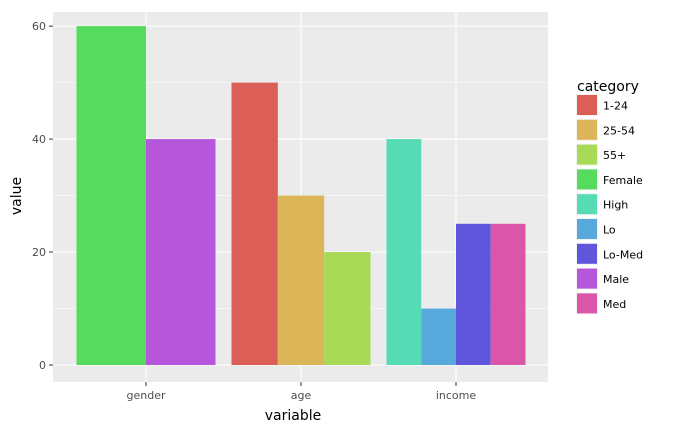 The height and width of the screenshot is (433, 674). What do you see at coordinates (456, 395) in the screenshot?
I see `x-tick-label: income` at bounding box center [456, 395].